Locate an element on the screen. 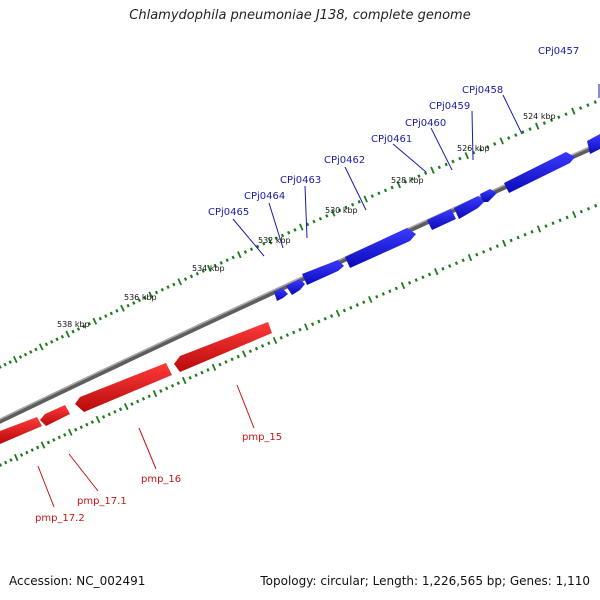 This screenshot has height=600, width=600. gene-label-cpj0461: CPj0461 is located at coordinates (391, 139).